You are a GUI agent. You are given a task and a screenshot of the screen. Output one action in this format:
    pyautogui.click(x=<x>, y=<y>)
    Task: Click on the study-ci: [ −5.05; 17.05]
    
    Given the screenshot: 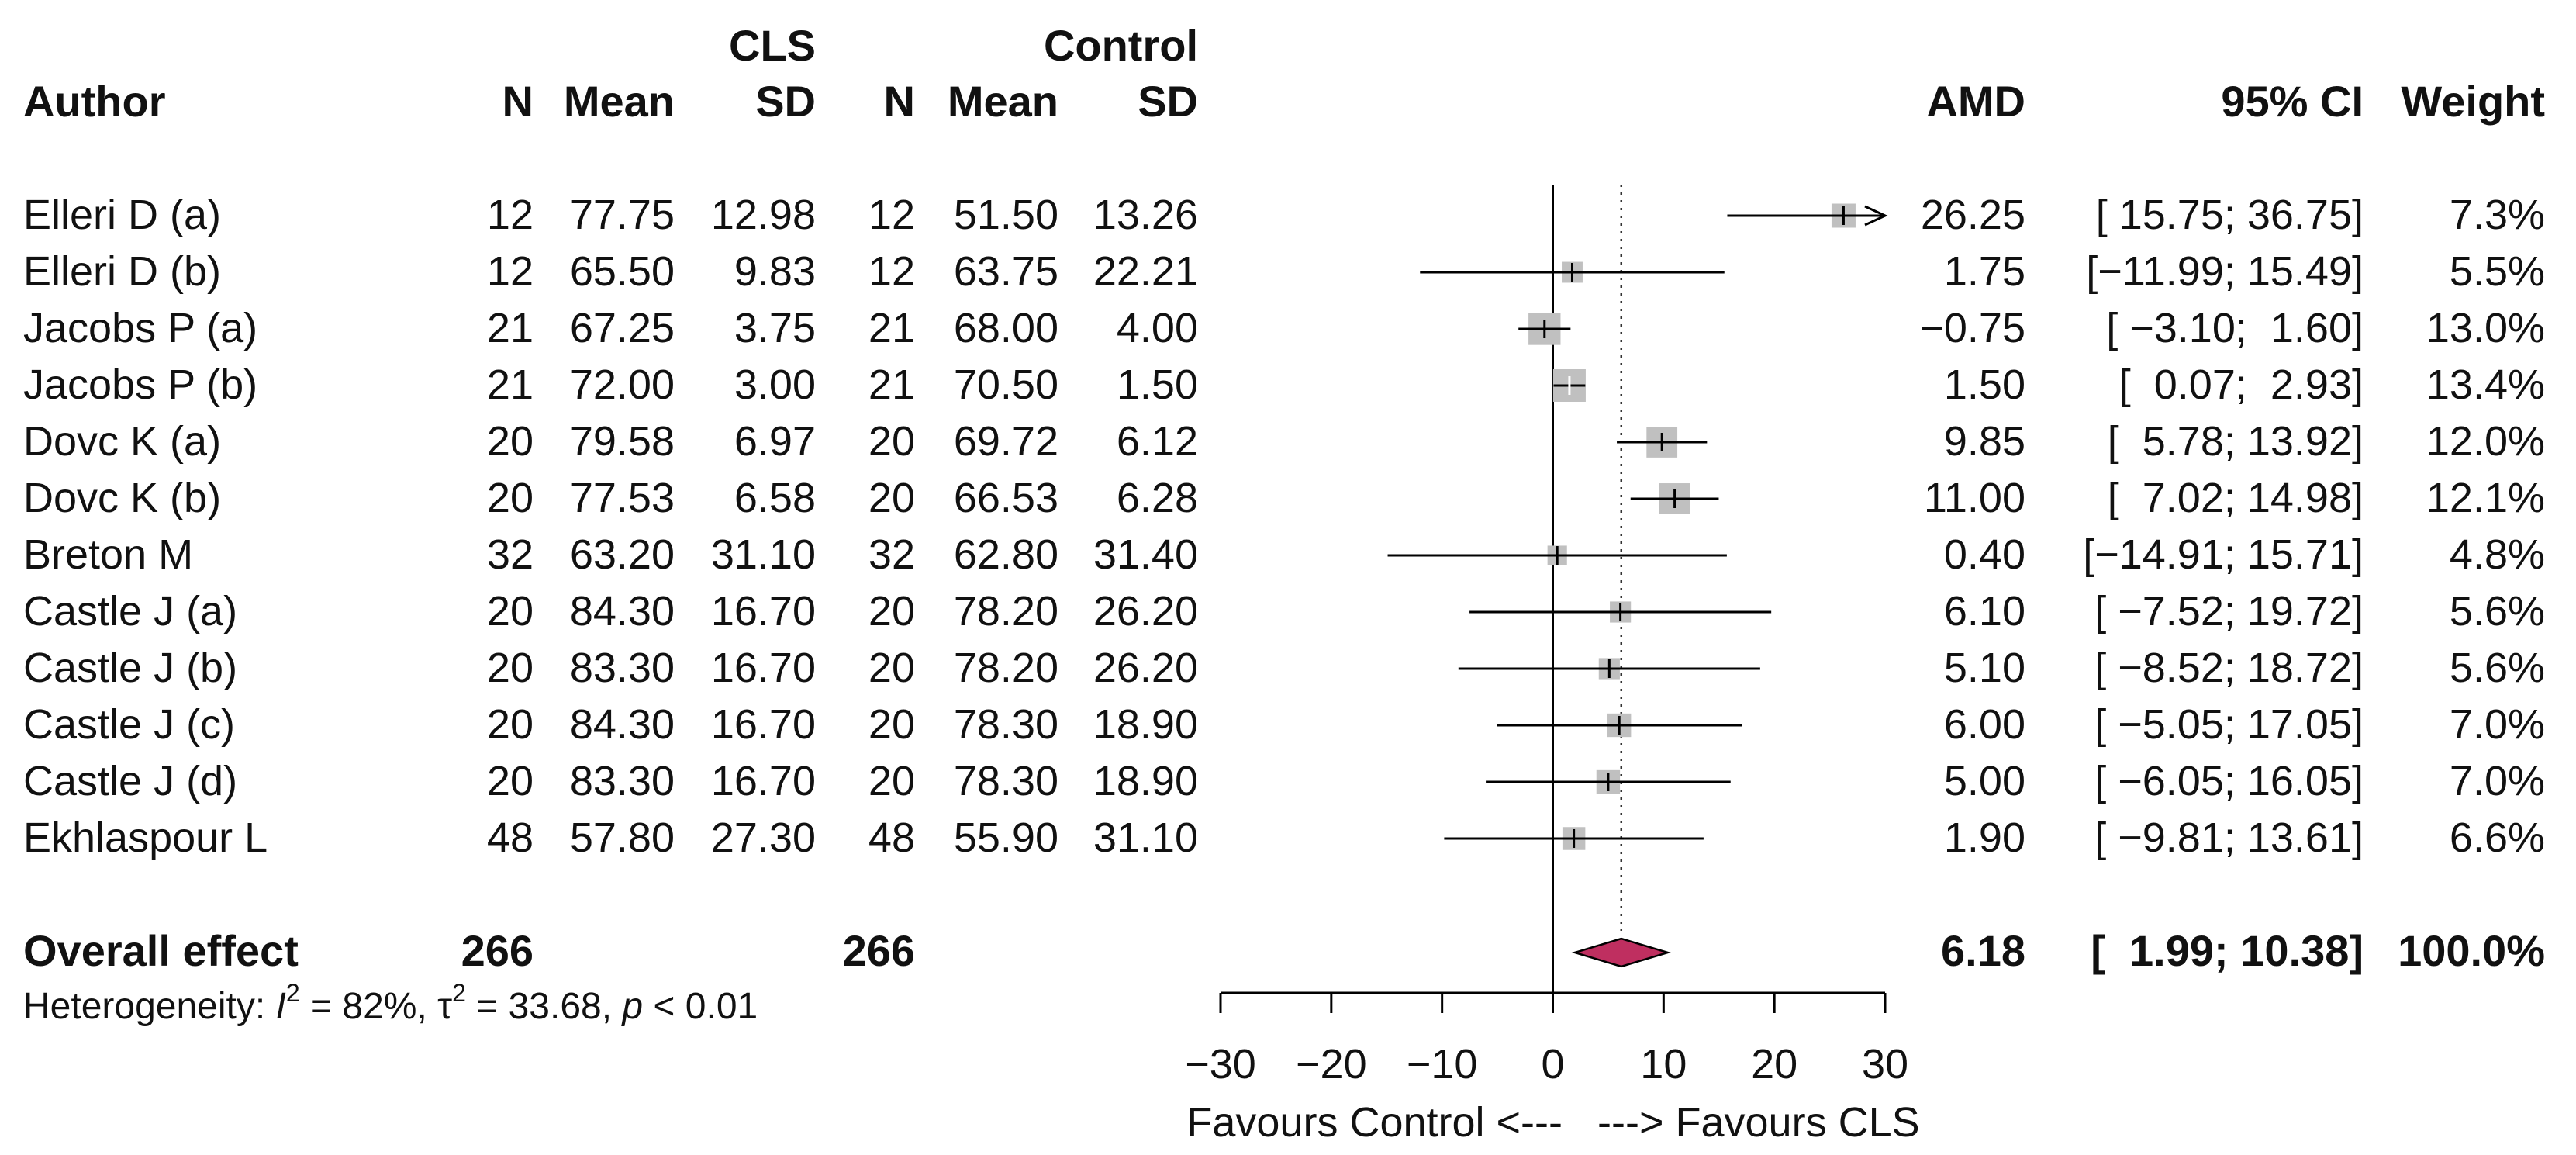 What is the action you would take?
    pyautogui.click(x=2229, y=724)
    